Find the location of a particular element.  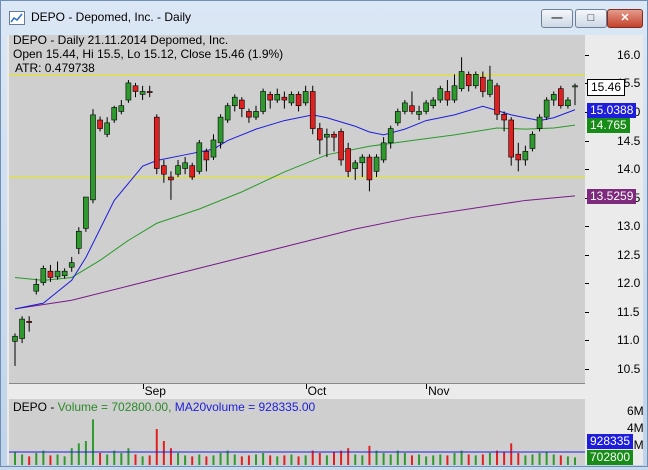

chart-window-icon is located at coordinates (17, 18).